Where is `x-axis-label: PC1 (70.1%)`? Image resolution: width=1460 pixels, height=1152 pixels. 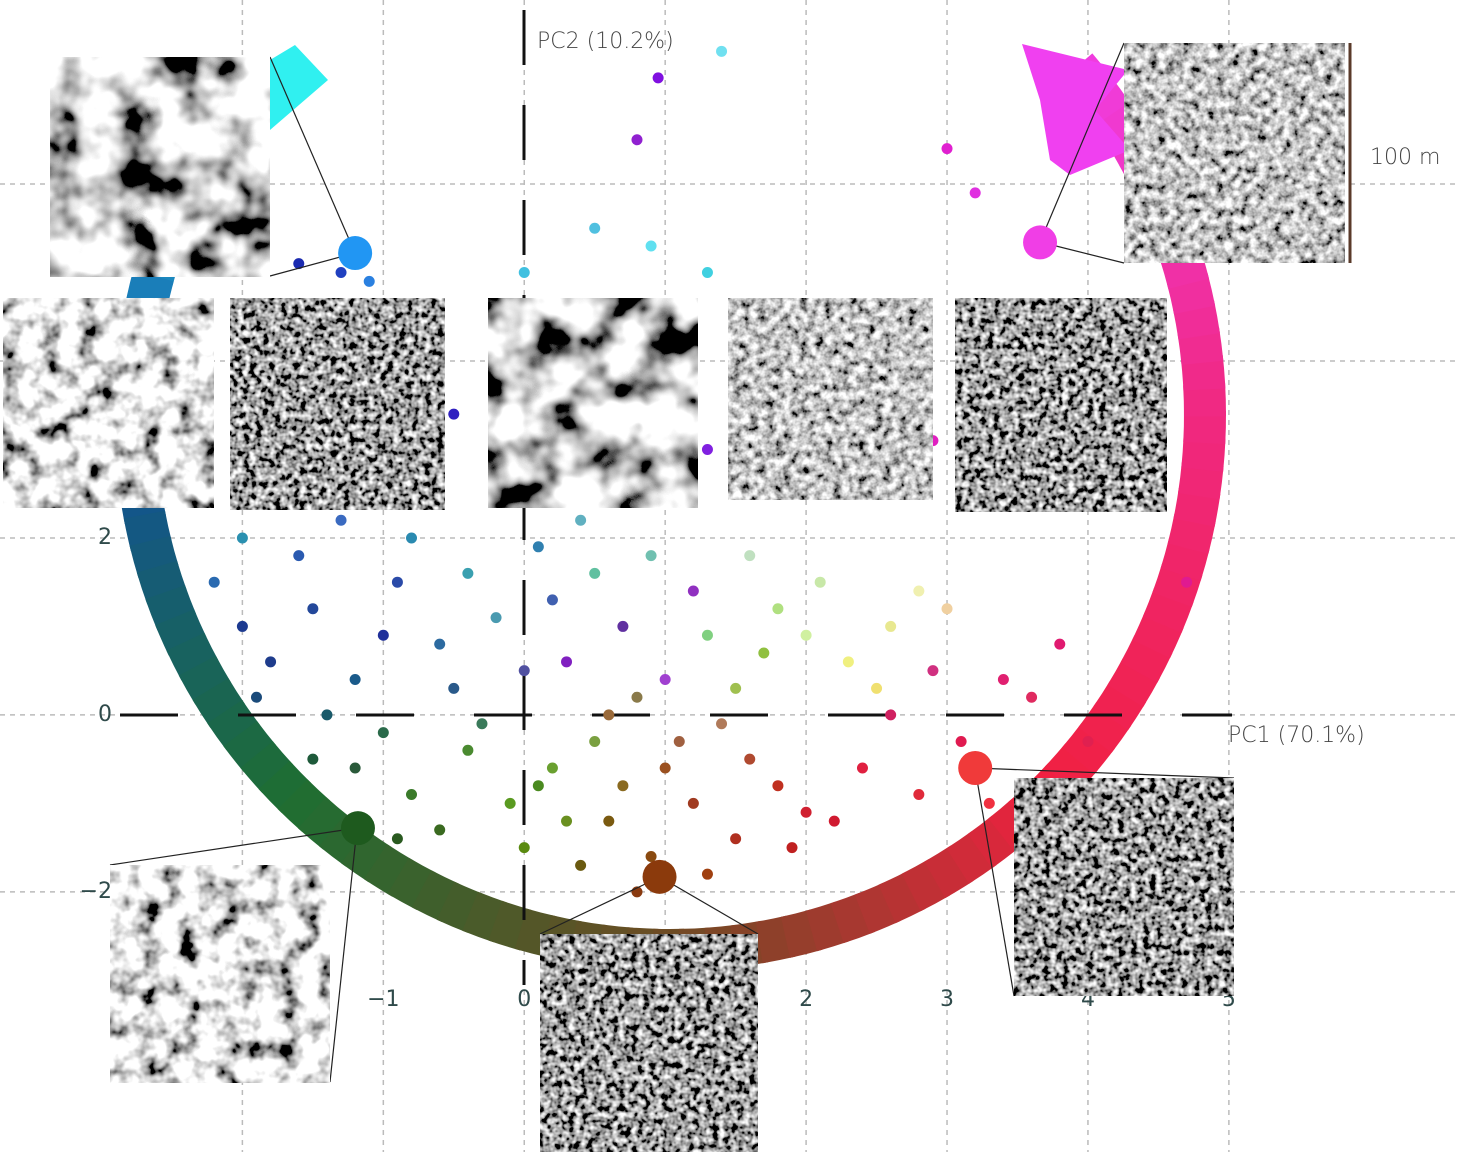
x-axis-label: PC1 (70.1%) is located at coordinates (1296, 735).